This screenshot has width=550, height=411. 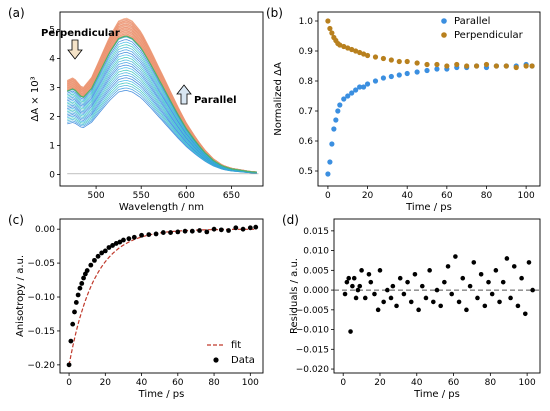 I want to click on y-tick-label: −0.010, so click(x=313, y=331).